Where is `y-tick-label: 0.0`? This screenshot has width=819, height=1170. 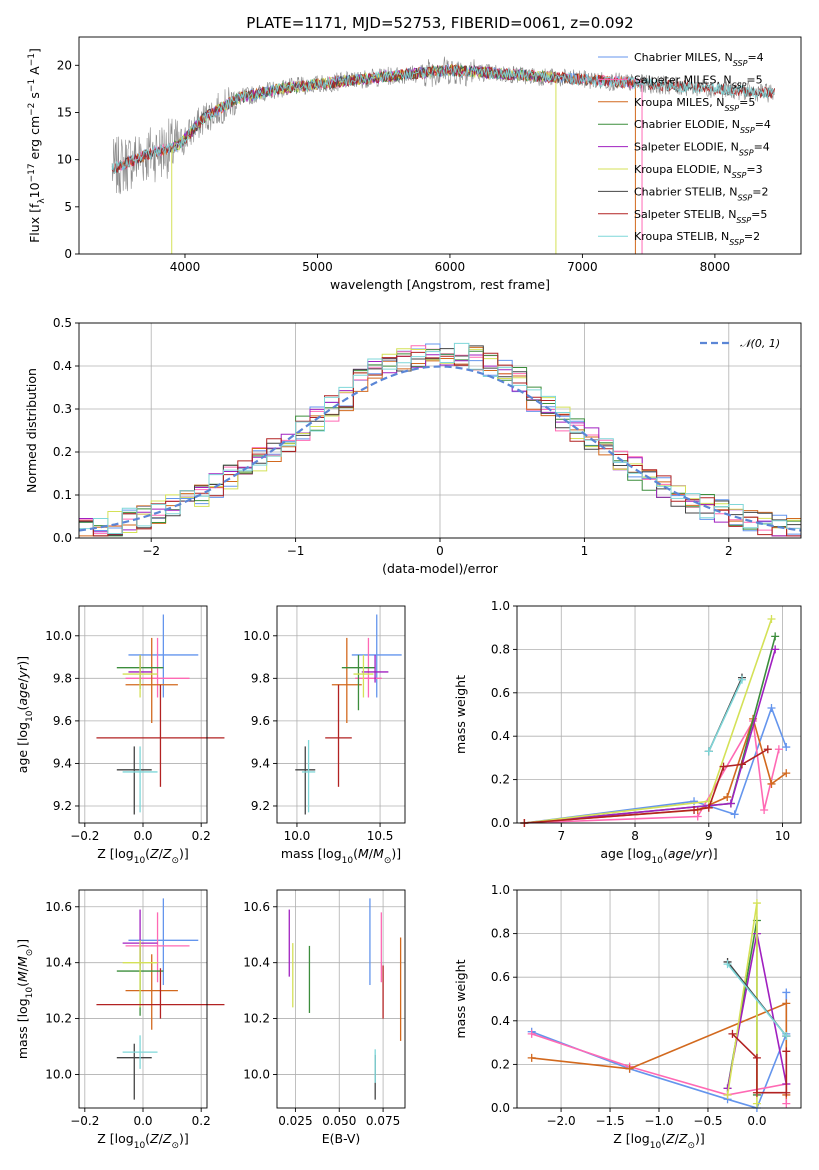 y-tick-label: 0.0 is located at coordinates (62, 538).